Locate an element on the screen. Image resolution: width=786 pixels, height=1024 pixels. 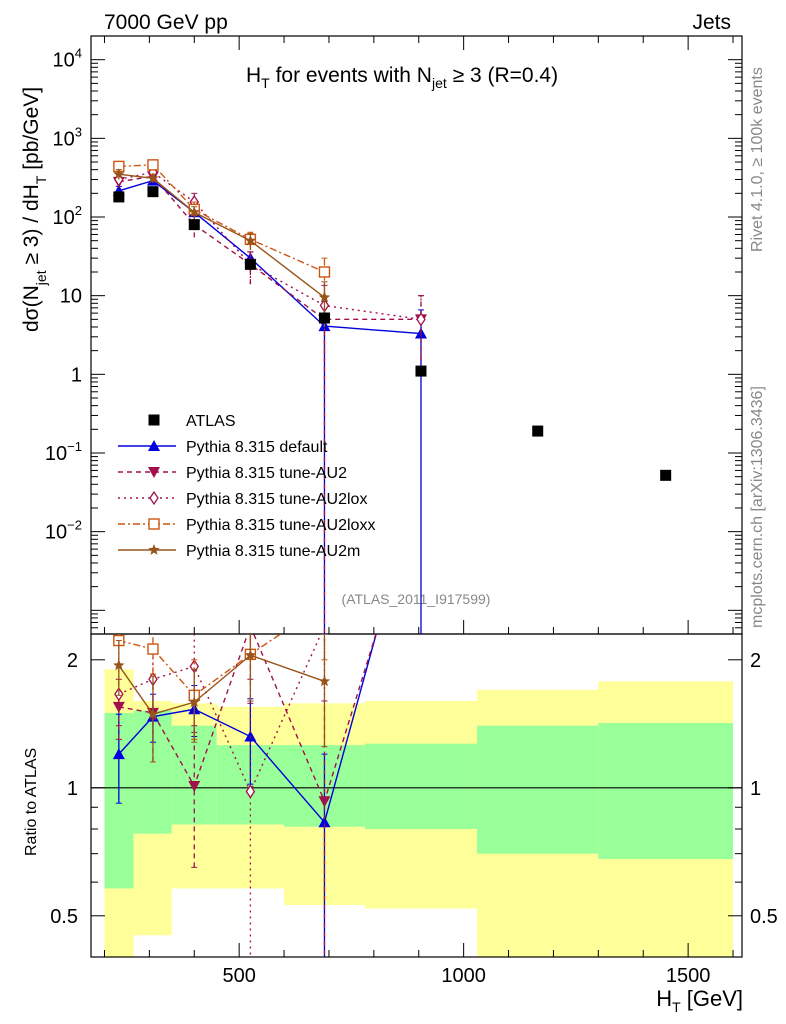
y-tick-label-0: 10⁴ is located at coordinates (67, 59).